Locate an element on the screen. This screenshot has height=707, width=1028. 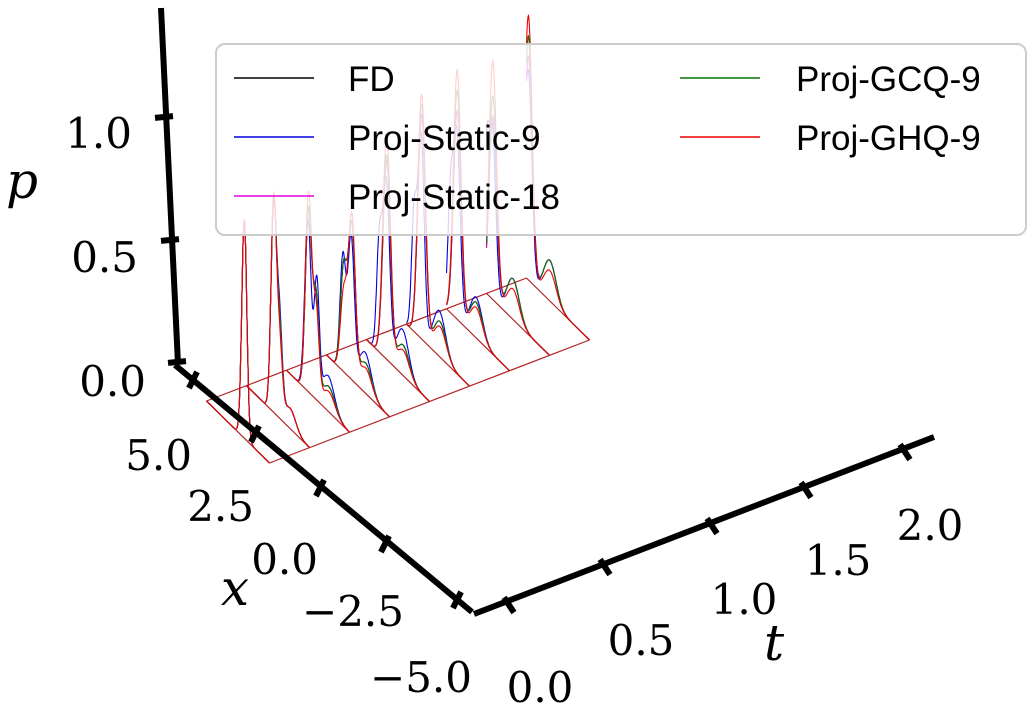
t-tick-label: 1.5 is located at coordinates (838, 560).